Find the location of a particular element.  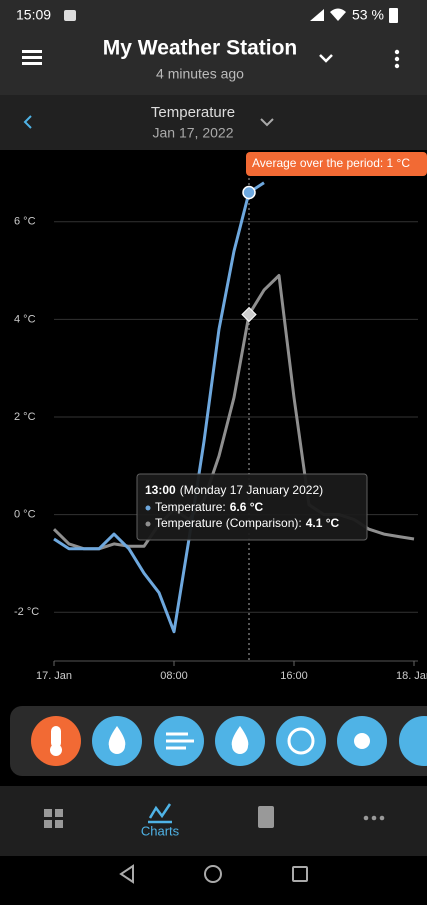

x-tick-label: 08:00 is located at coordinates (174, 676).